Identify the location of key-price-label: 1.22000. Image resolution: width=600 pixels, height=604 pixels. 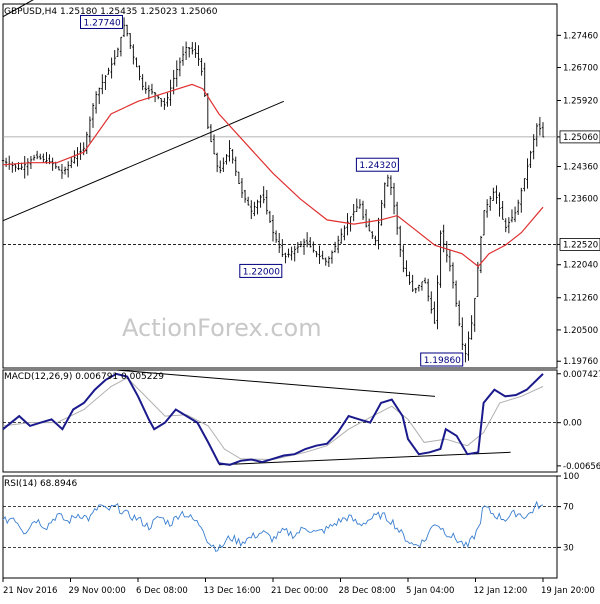
(261, 272).